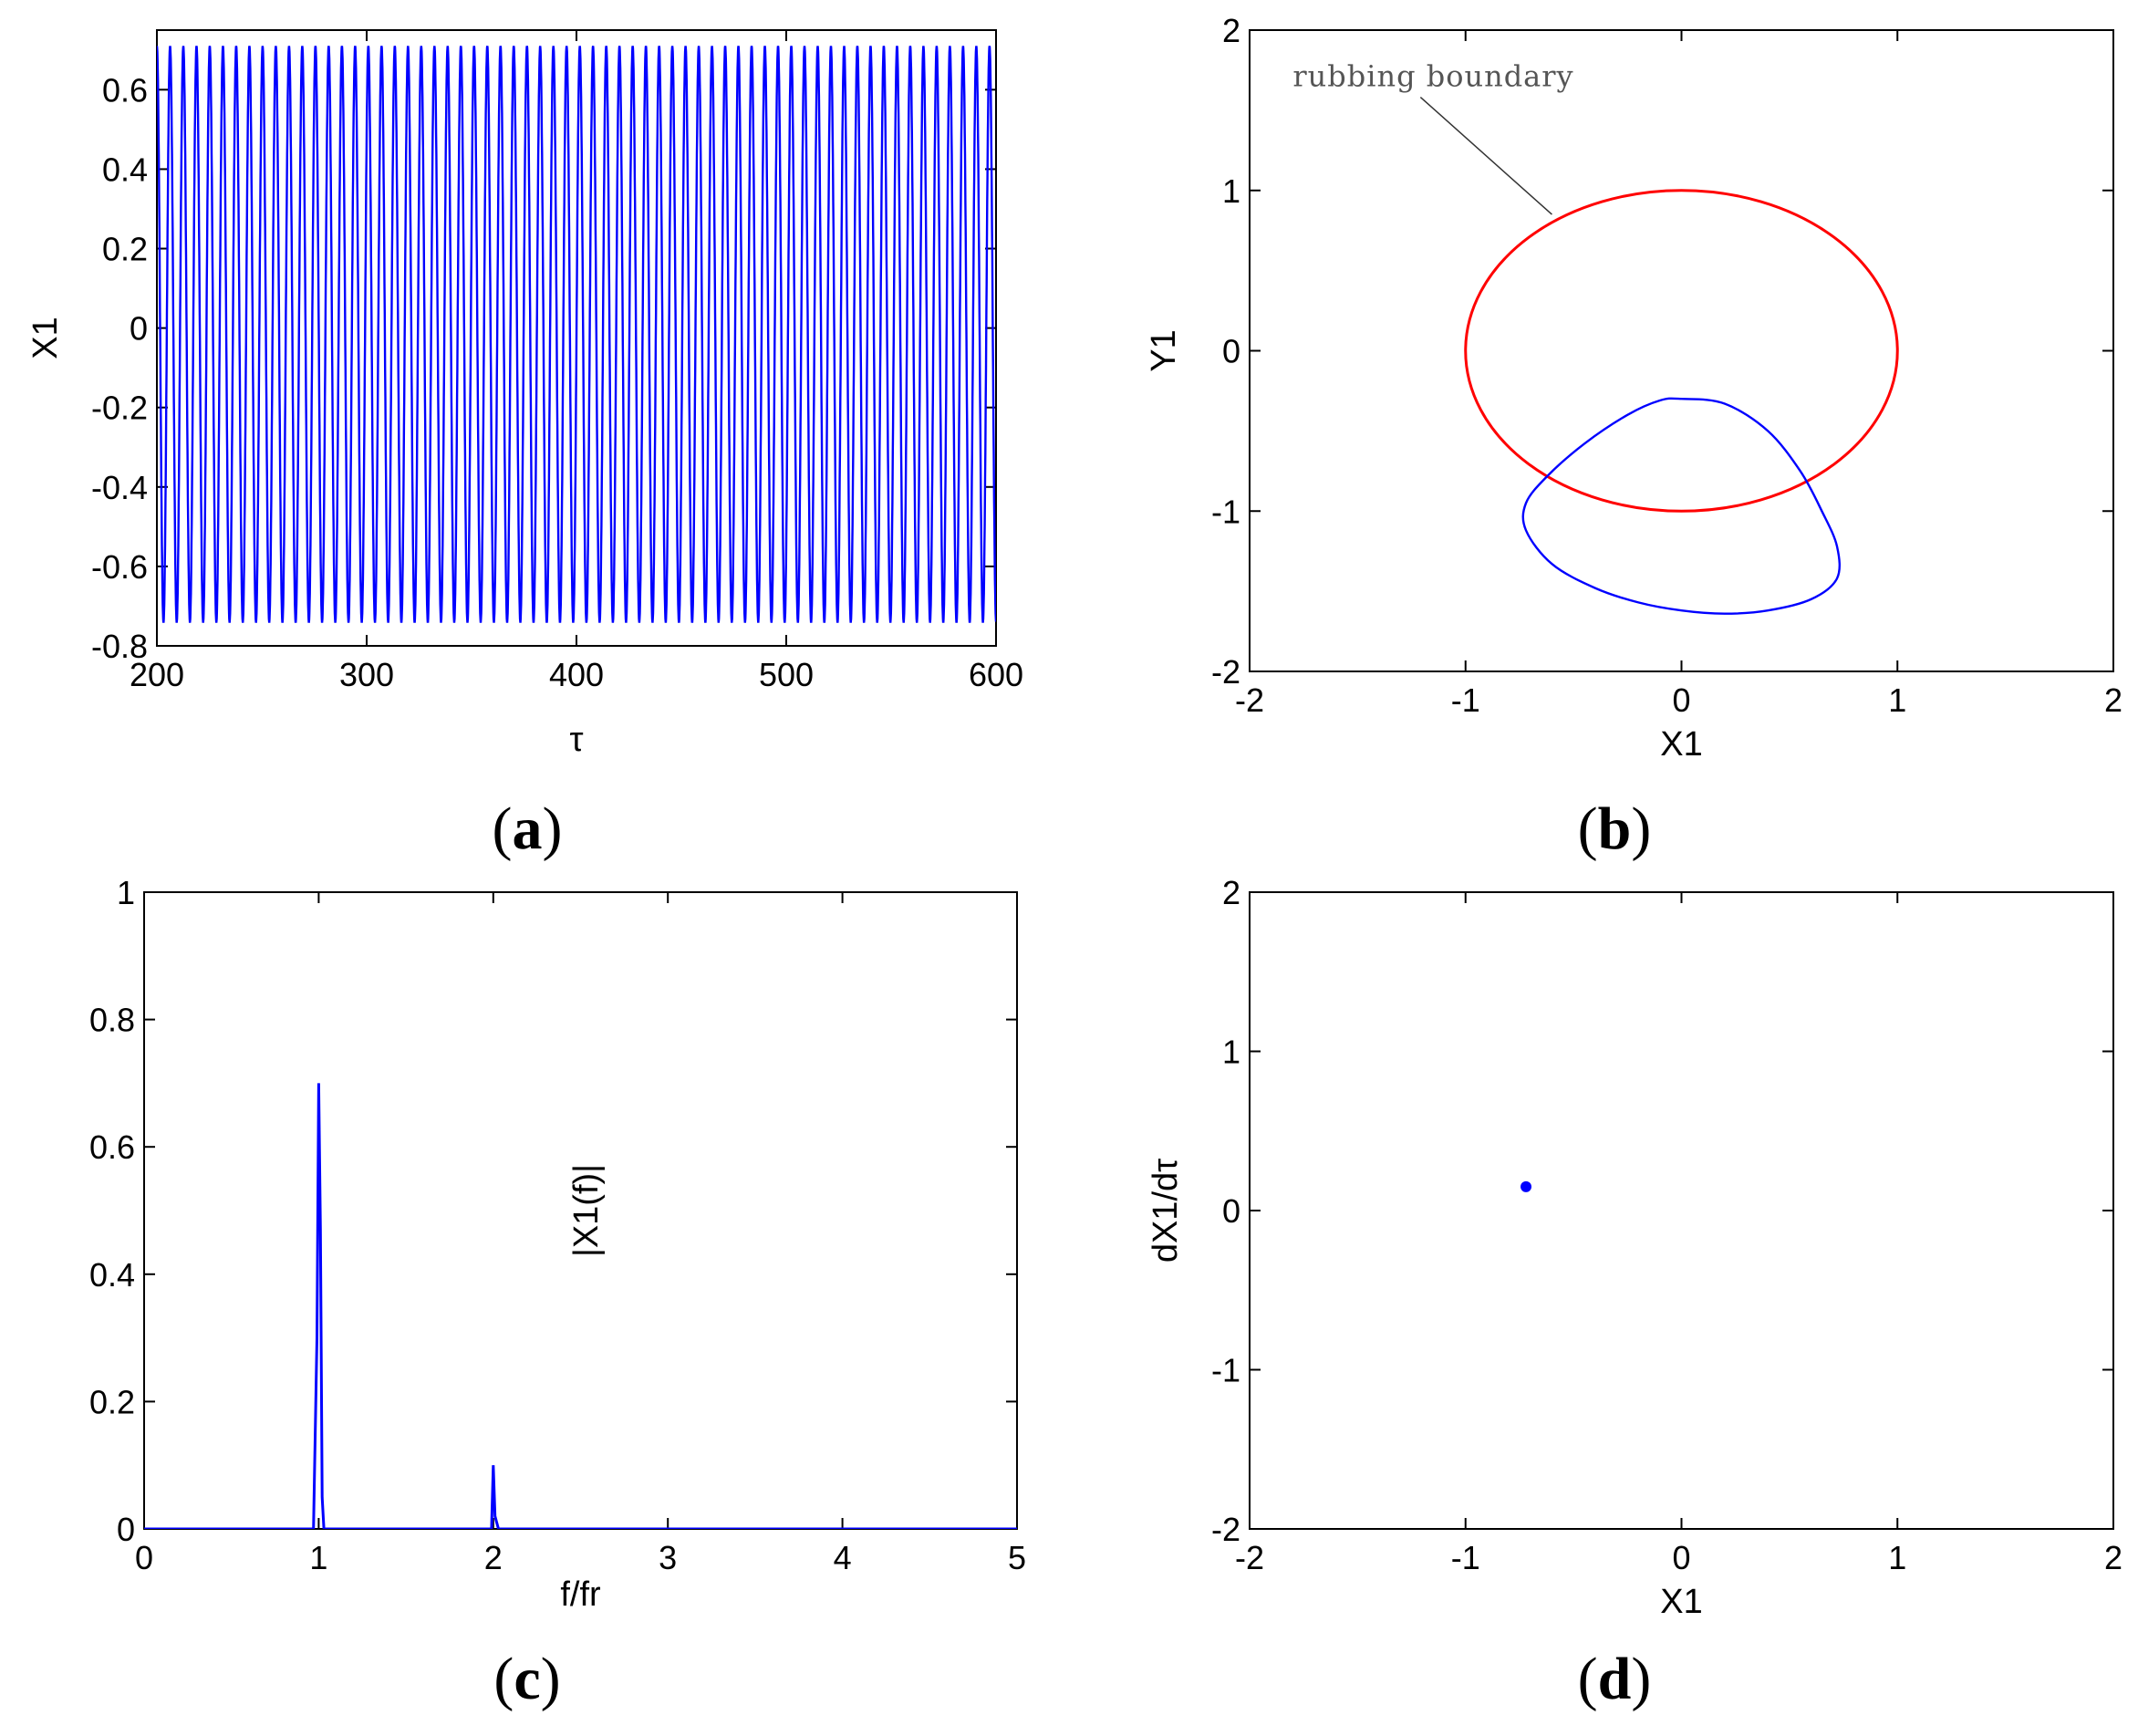 The width and height of the screenshot is (2138, 1736). I want to click on x-tick-label: 5, so click(1017, 1557).